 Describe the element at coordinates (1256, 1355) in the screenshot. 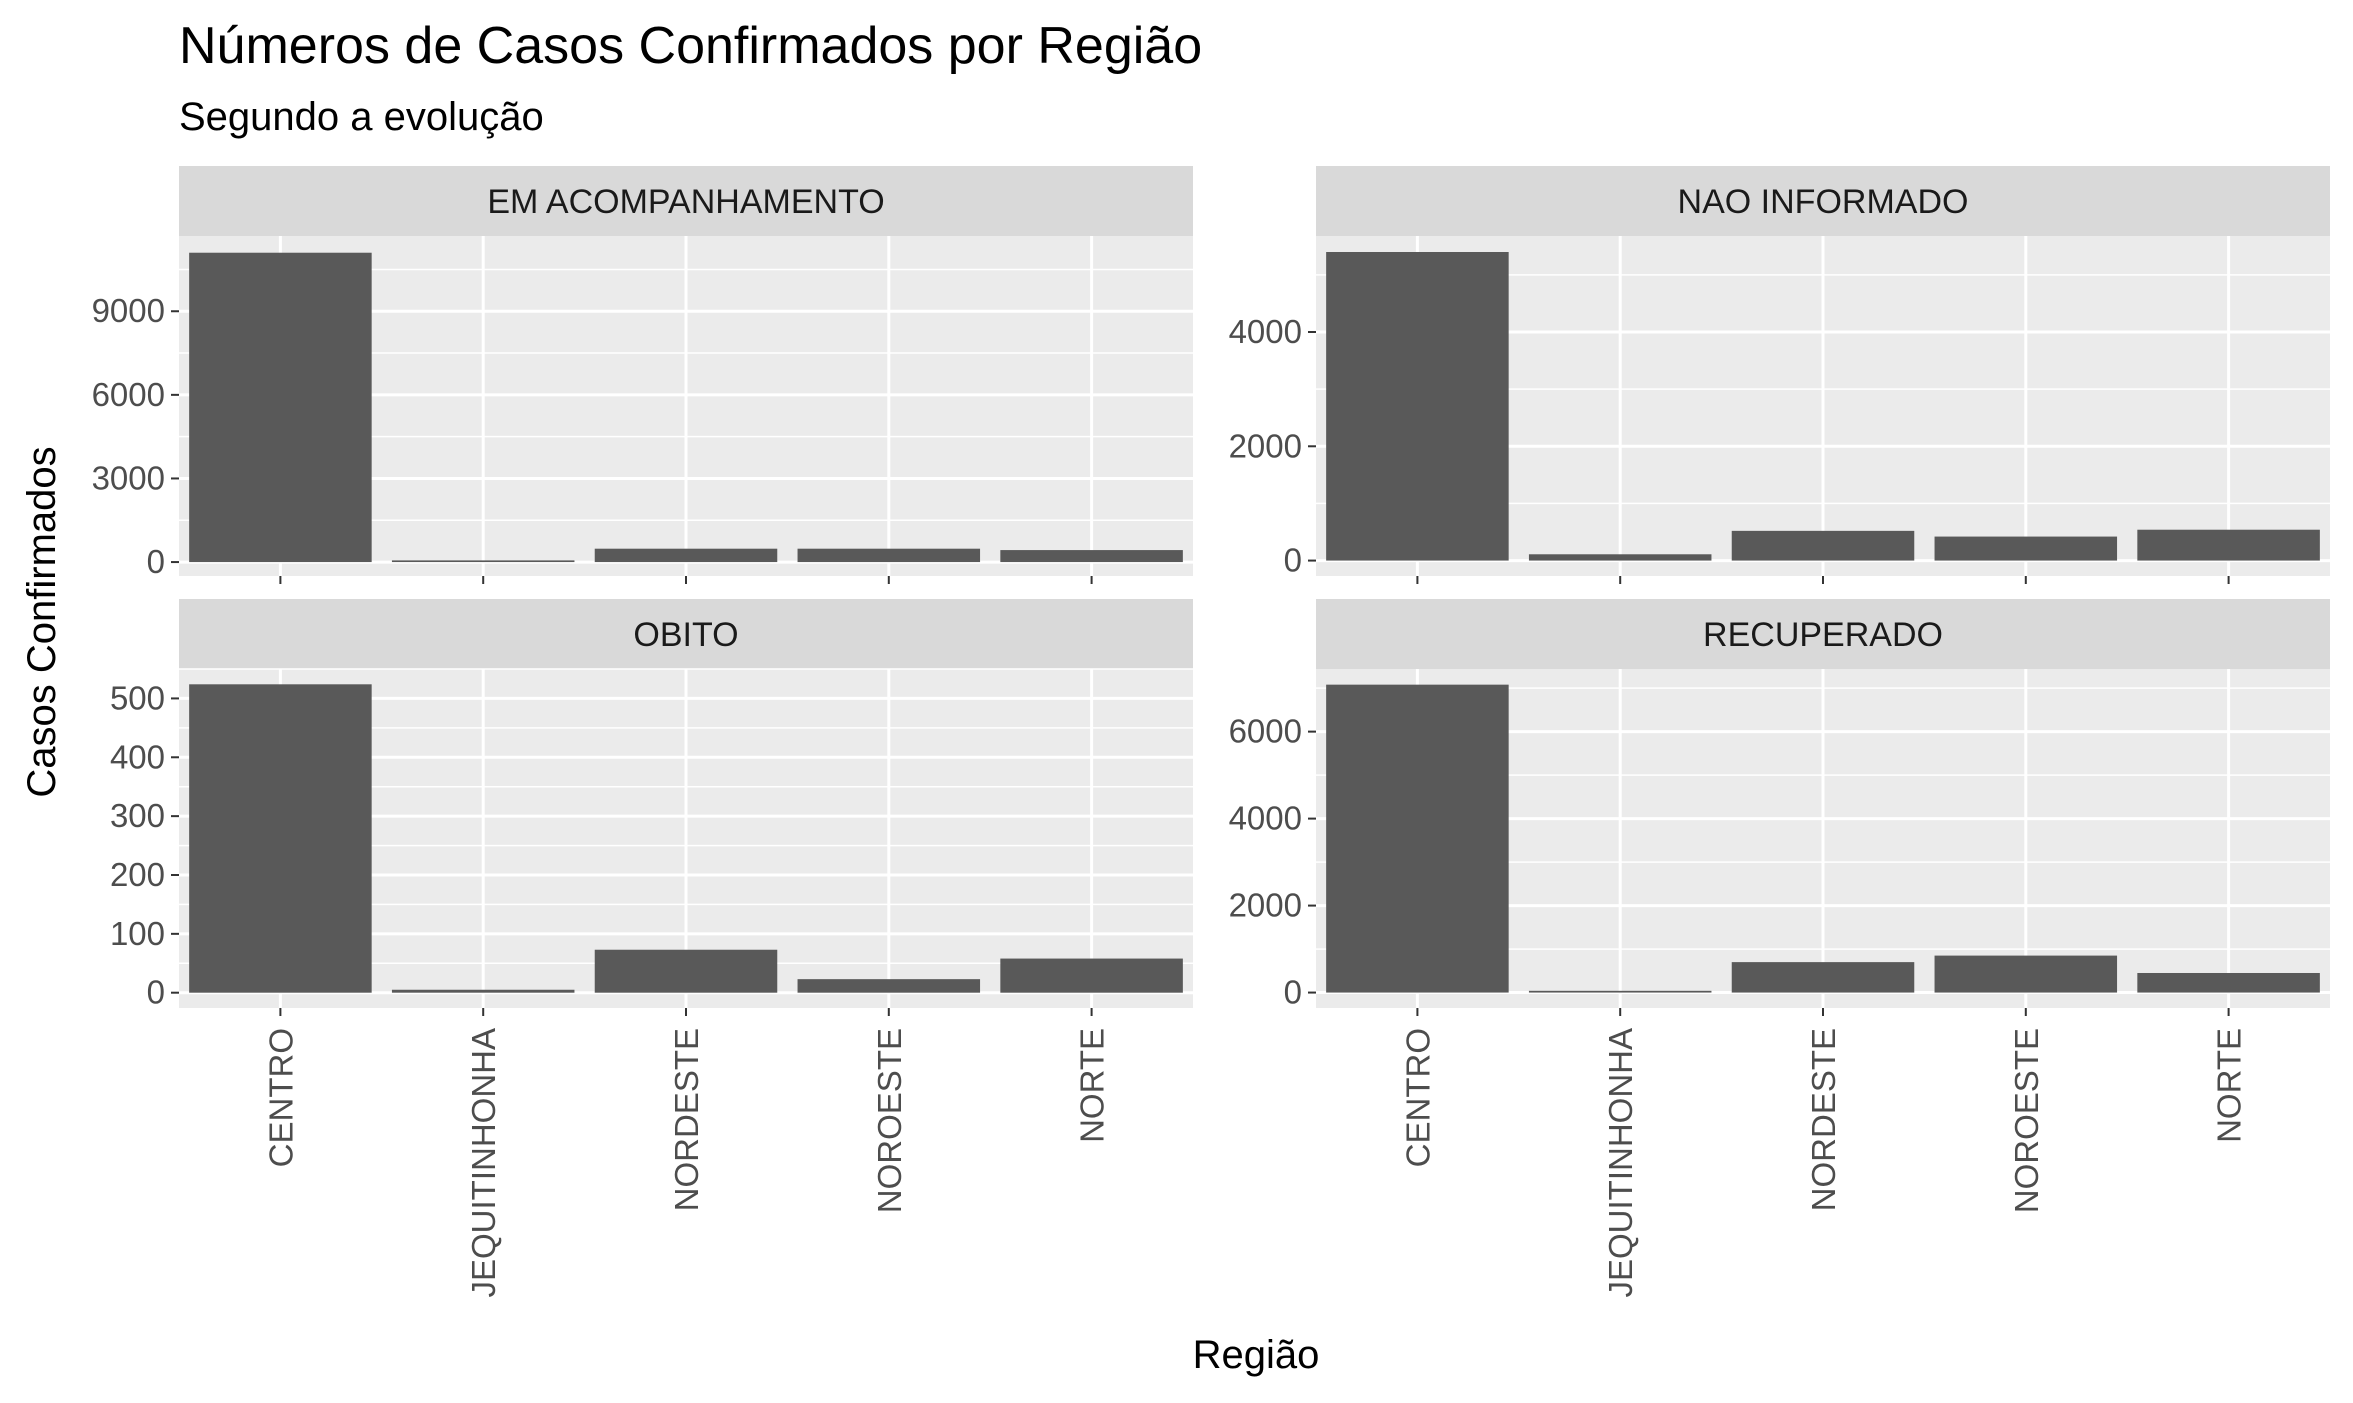

I see `x-axis-title: Região` at that location.